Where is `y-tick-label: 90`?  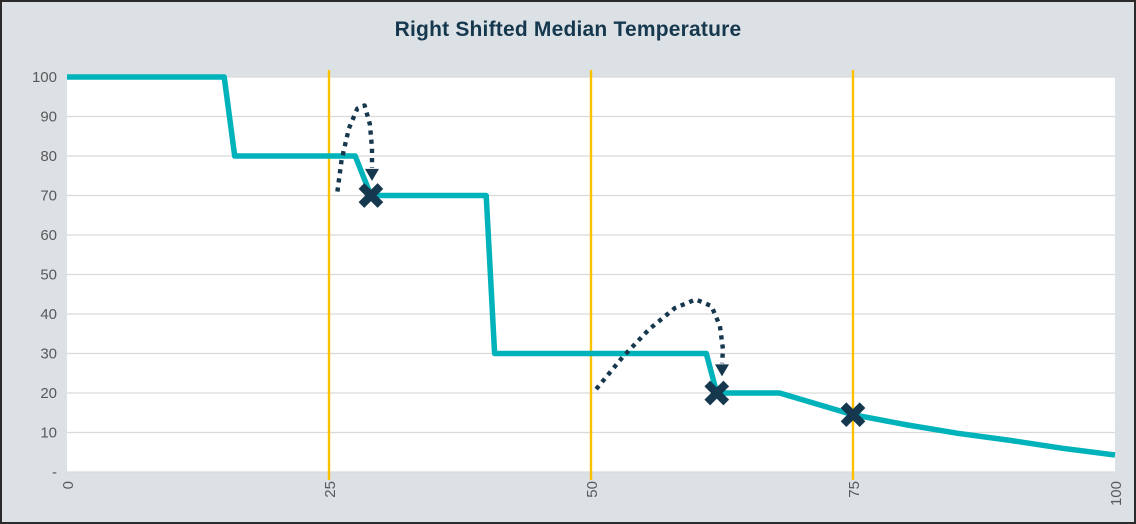 y-tick-label: 90 is located at coordinates (48, 117).